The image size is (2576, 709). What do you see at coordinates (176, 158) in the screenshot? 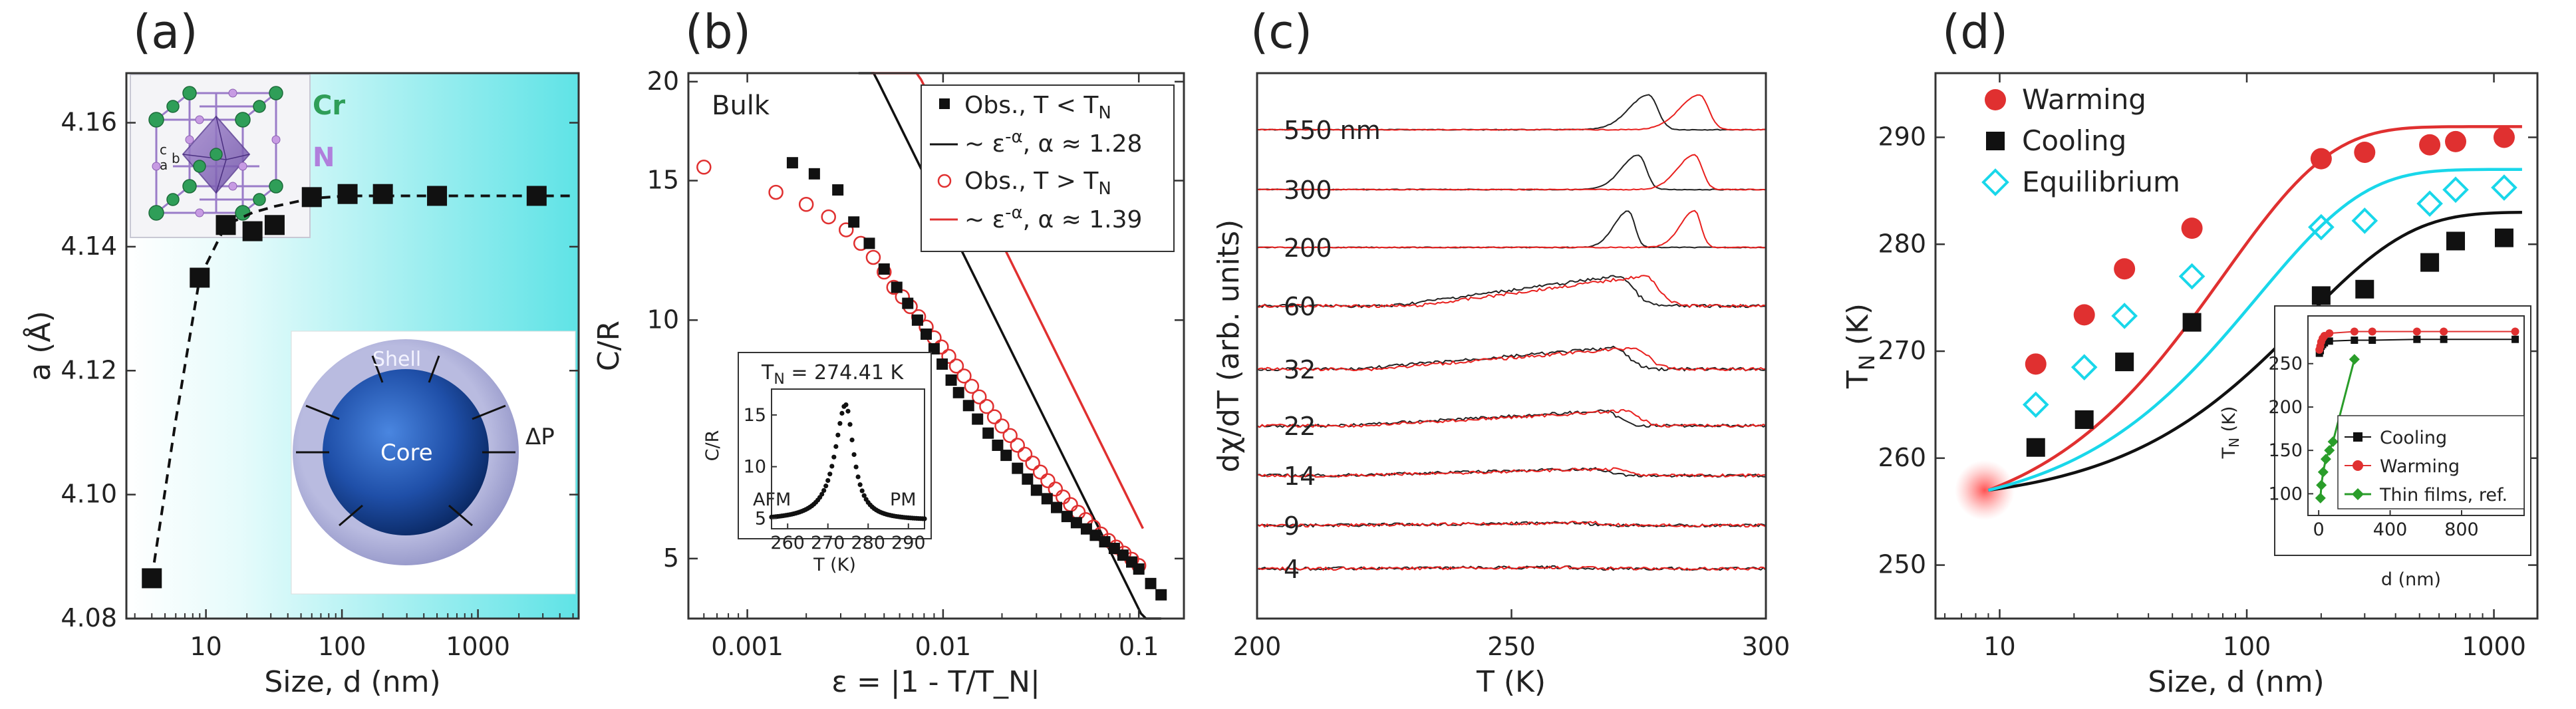
I see `lattice-b-label: b` at bounding box center [176, 158].